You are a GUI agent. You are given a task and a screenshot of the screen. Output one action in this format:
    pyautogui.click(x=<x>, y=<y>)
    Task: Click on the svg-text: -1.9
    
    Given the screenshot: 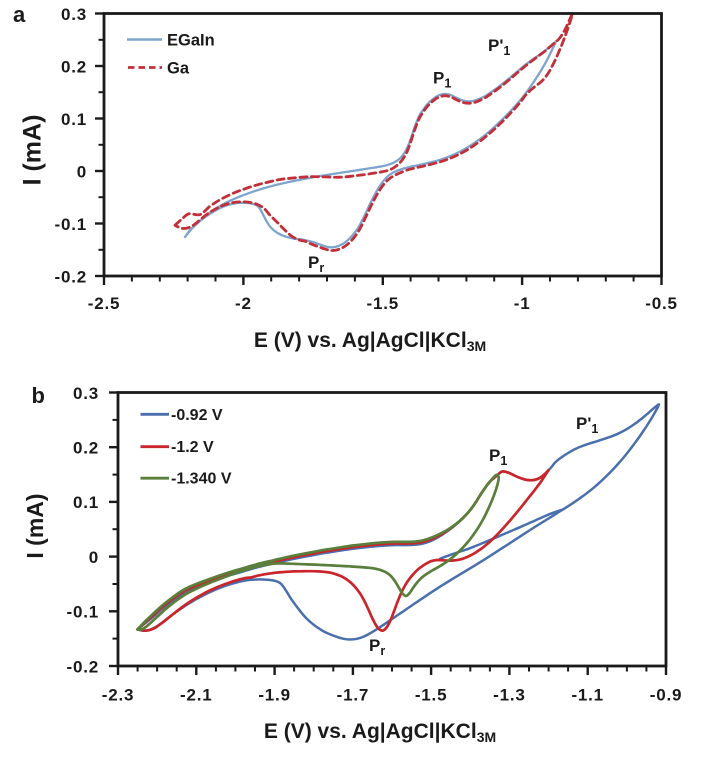 What is the action you would take?
    pyautogui.click(x=274, y=695)
    